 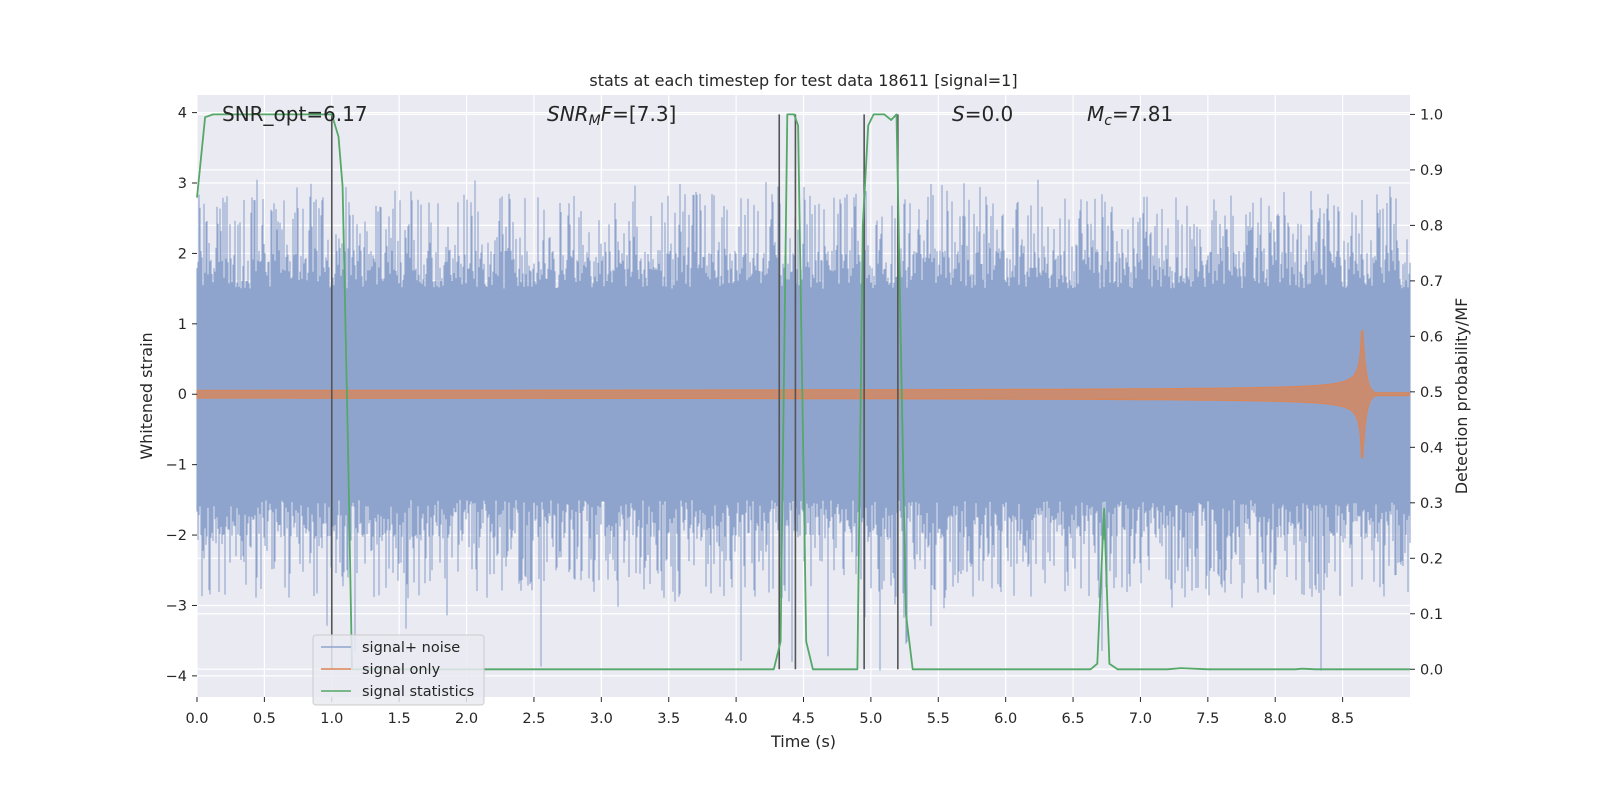 What do you see at coordinates (176, 677) in the screenshot?
I see `y-left-tick-label-8: −4` at bounding box center [176, 677].